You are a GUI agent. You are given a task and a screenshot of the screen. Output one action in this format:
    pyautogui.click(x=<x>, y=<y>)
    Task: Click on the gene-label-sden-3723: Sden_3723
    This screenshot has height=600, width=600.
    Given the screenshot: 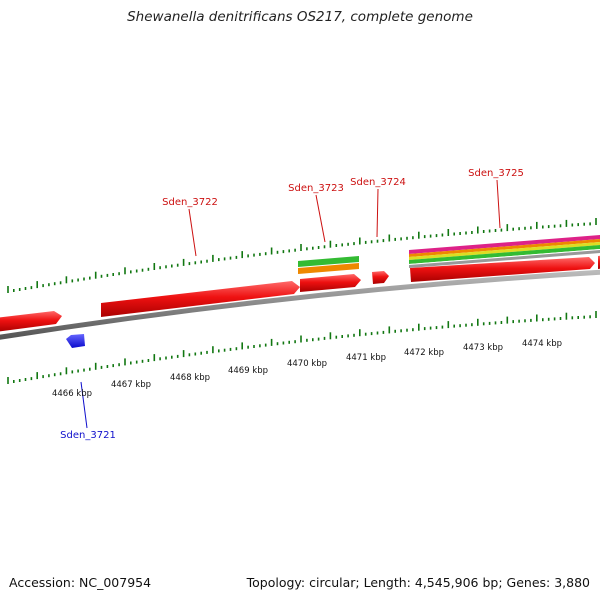 What is the action you would take?
    pyautogui.click(x=316, y=188)
    